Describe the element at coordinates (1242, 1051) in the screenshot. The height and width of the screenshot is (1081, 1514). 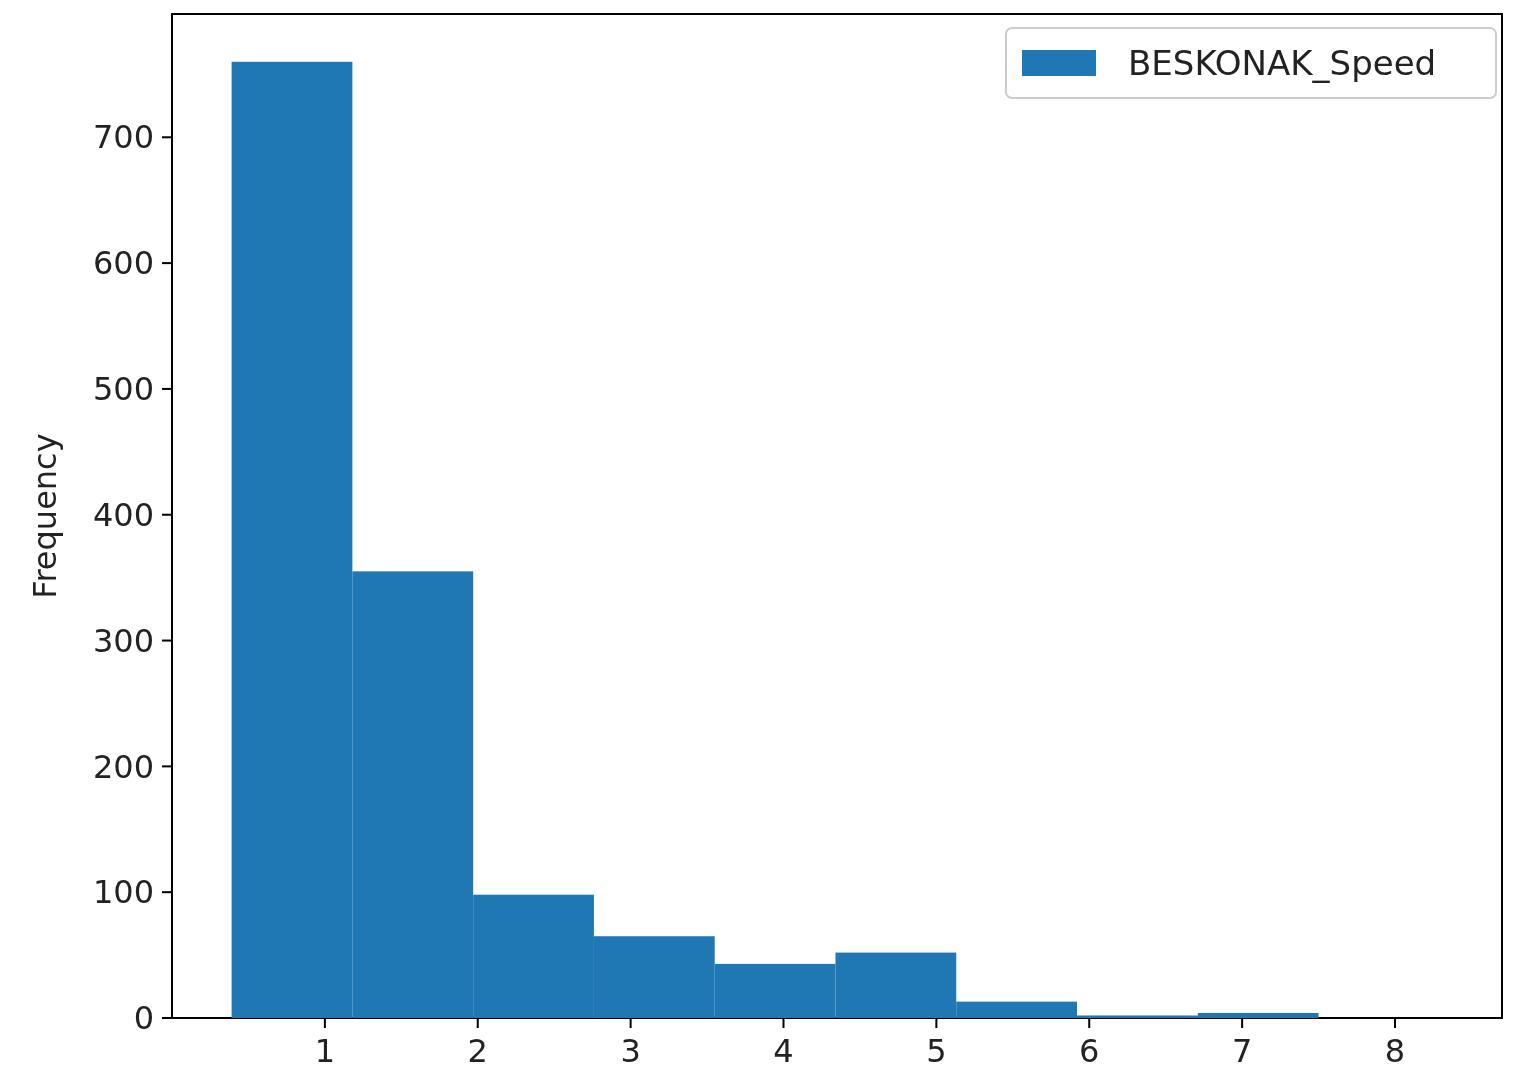
I see `x-tick-label: 7` at that location.